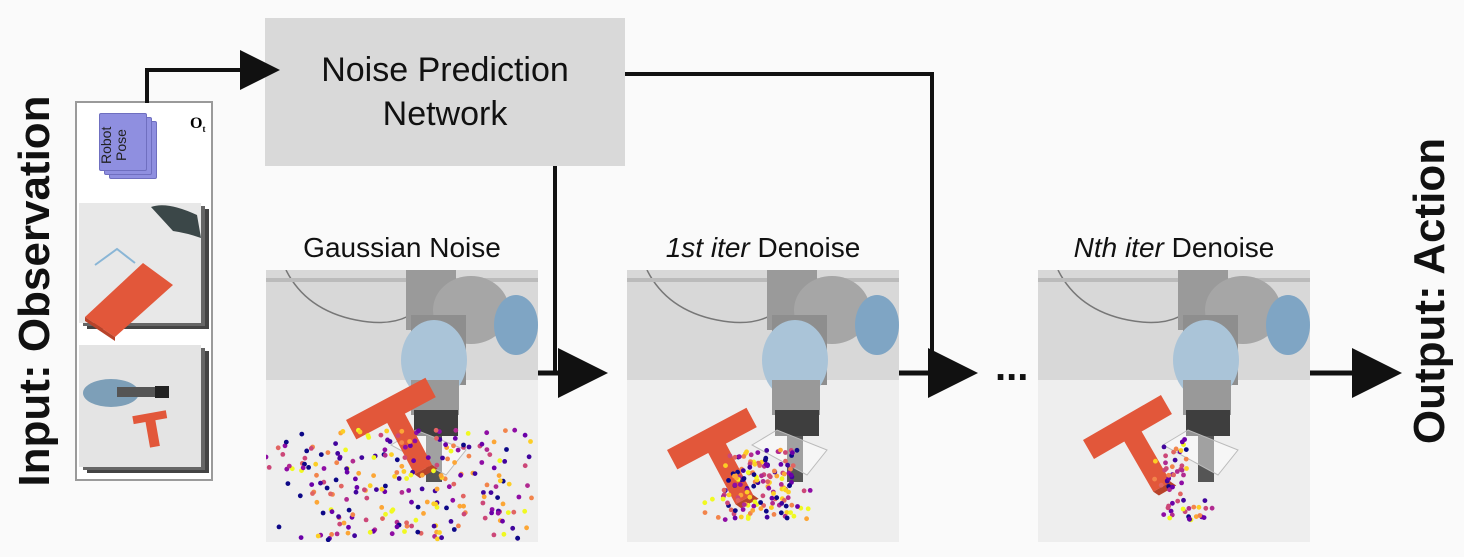 The width and height of the screenshot is (1464, 557). Describe the element at coordinates (123, 142) in the screenshot. I see `pose-card-front` at that location.